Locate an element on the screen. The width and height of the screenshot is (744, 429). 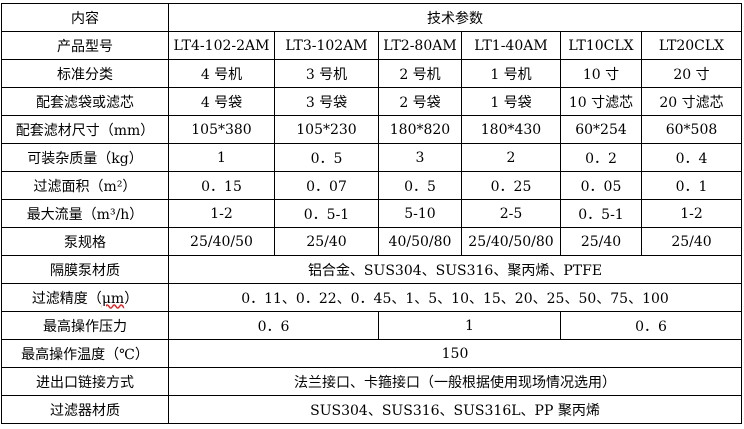
table-cell: 4 号机 is located at coordinates (221, 73).